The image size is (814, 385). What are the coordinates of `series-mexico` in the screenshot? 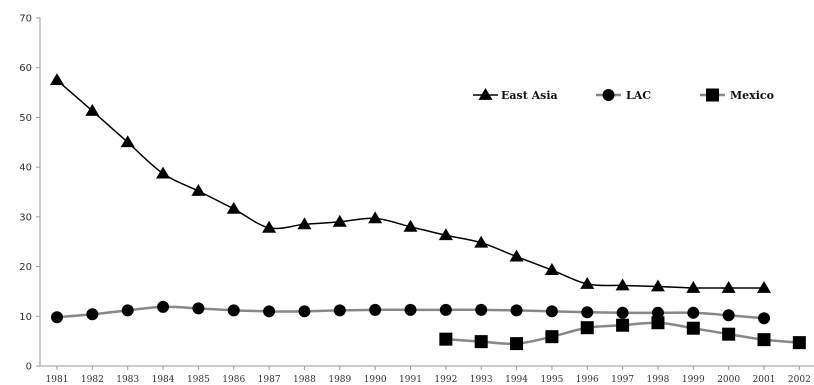 It's located at (622, 333).